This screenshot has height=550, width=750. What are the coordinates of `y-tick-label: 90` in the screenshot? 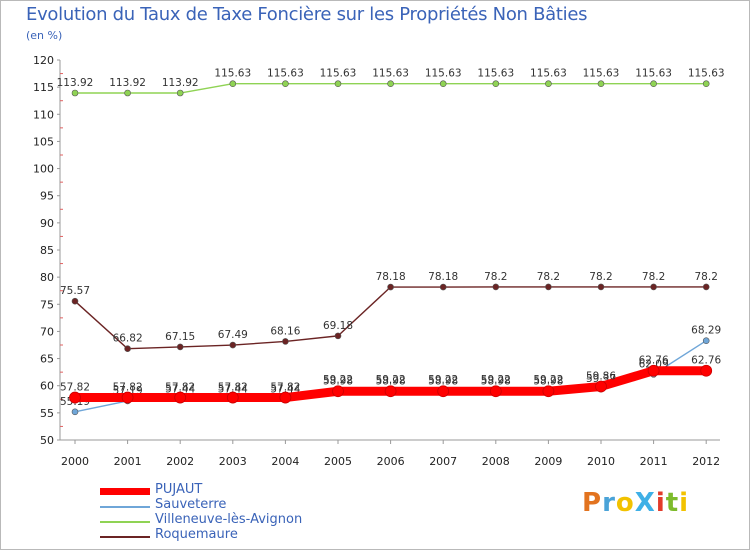 It's located at (47, 223).